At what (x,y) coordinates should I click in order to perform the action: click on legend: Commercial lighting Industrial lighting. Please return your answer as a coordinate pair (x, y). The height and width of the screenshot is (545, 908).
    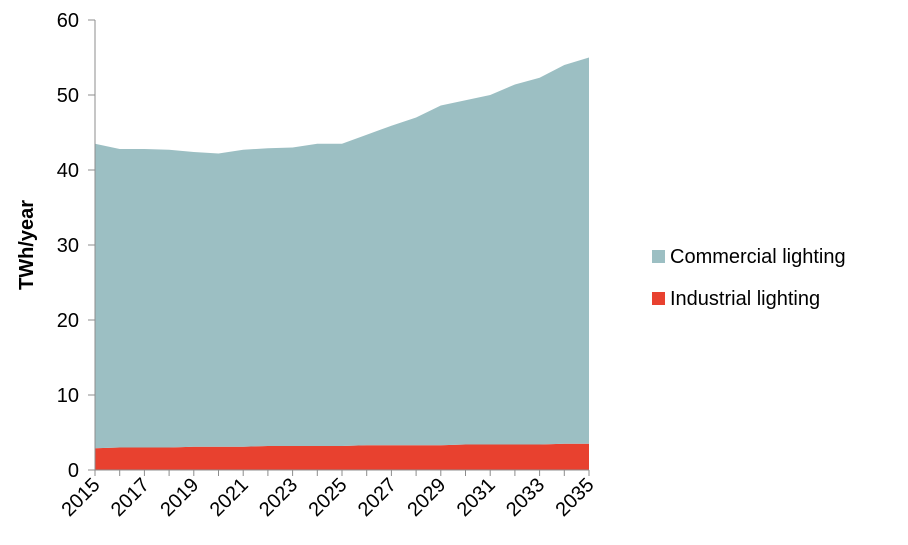
    Looking at the image, I should click on (749, 278).